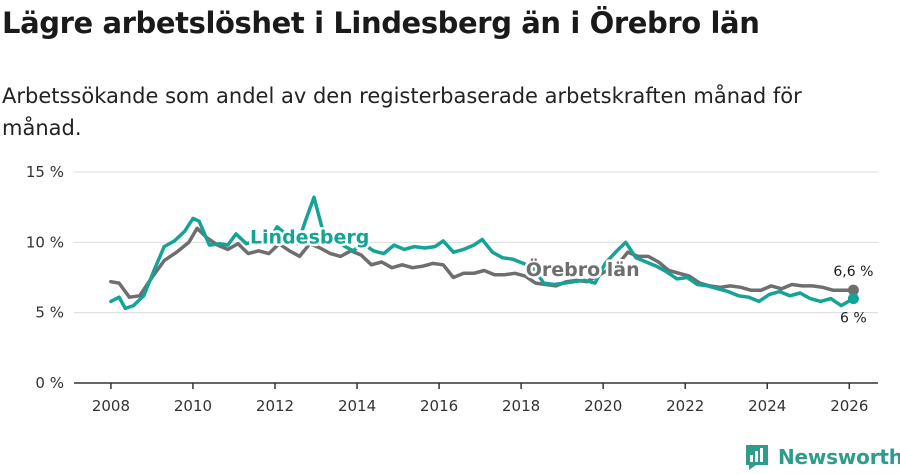 This screenshot has width=900, height=474. What do you see at coordinates (111, 406) in the screenshot?
I see `x-tick-label: 2008` at bounding box center [111, 406].